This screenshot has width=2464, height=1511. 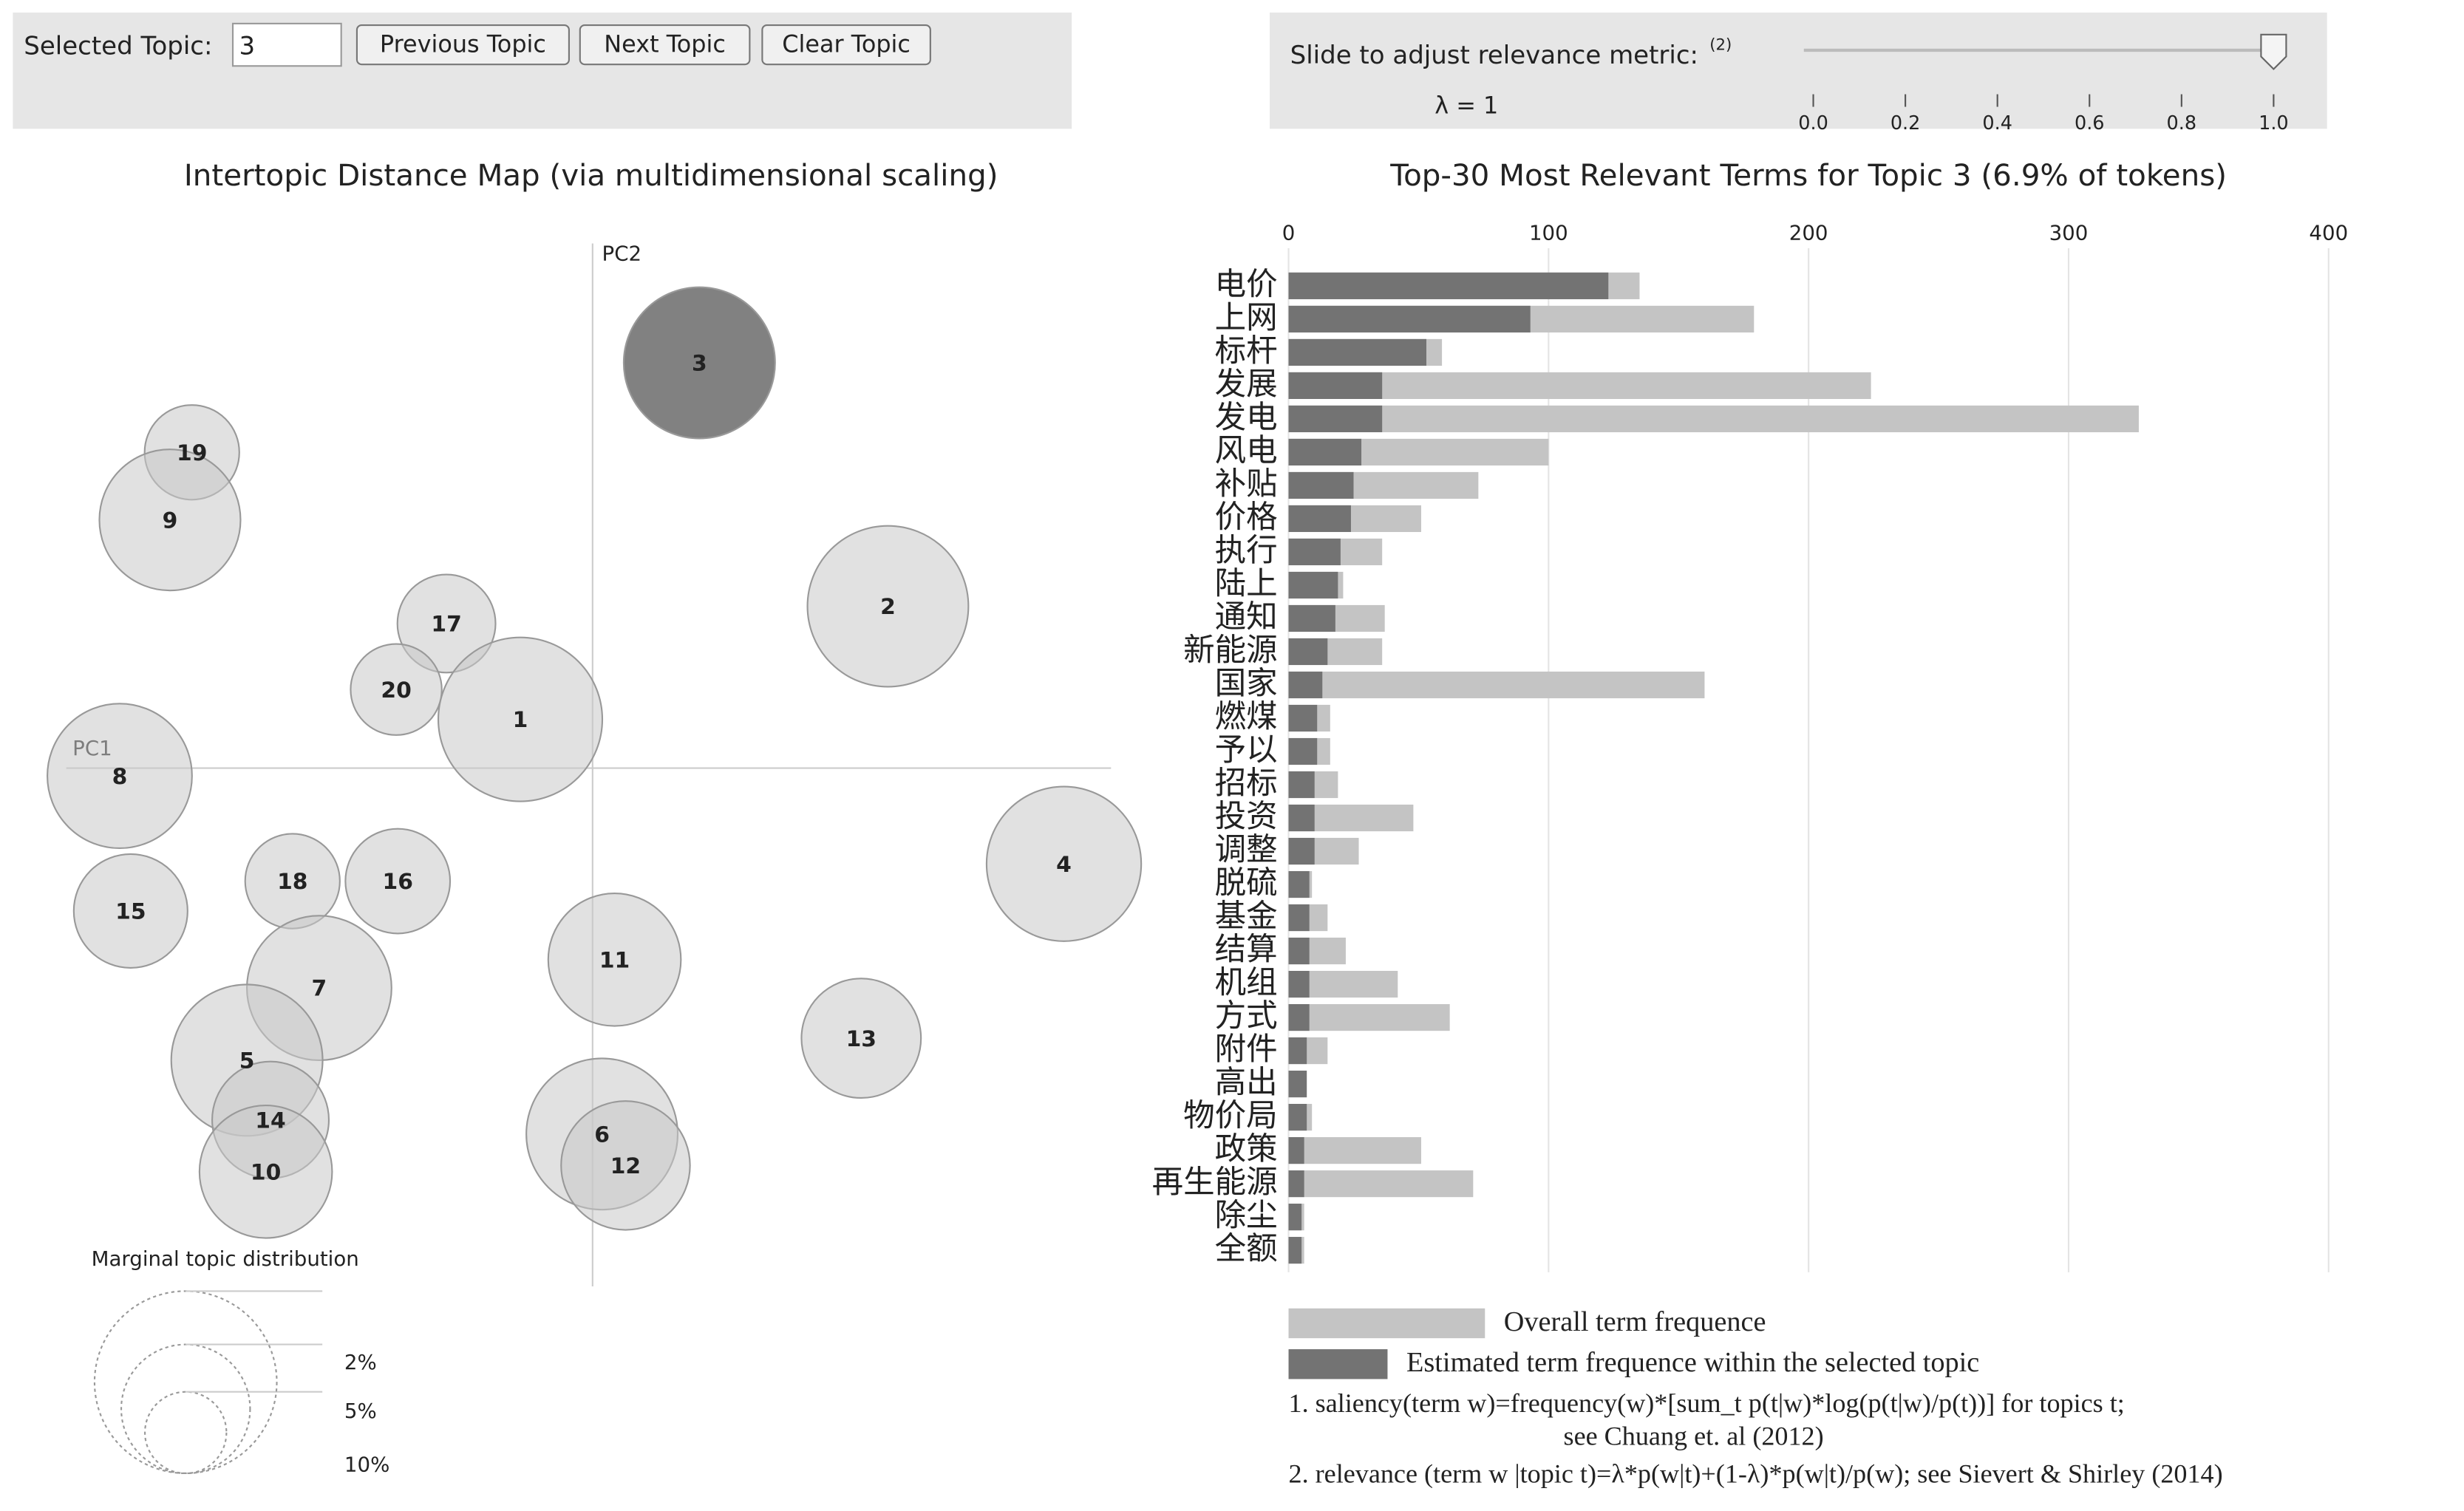 I want to click on term-label: 投资, so click(x=1246, y=816).